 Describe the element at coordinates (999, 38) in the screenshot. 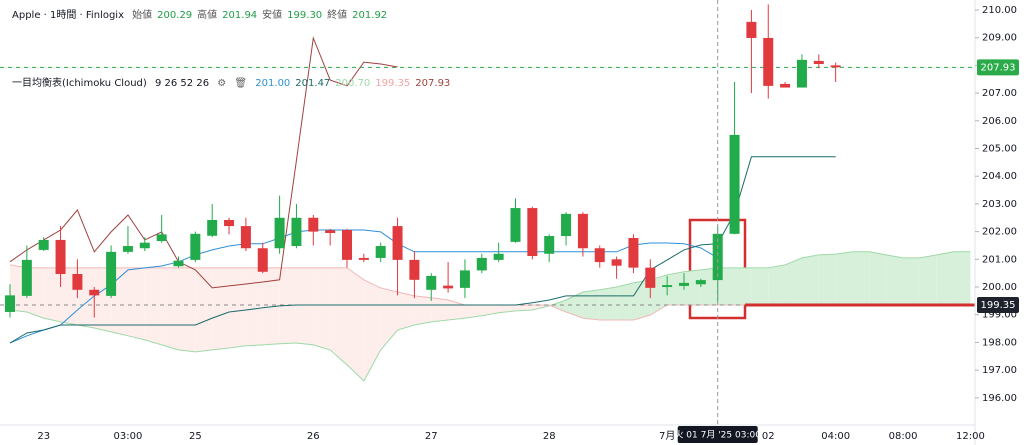

I see `y-tick-label: 209.00` at that location.